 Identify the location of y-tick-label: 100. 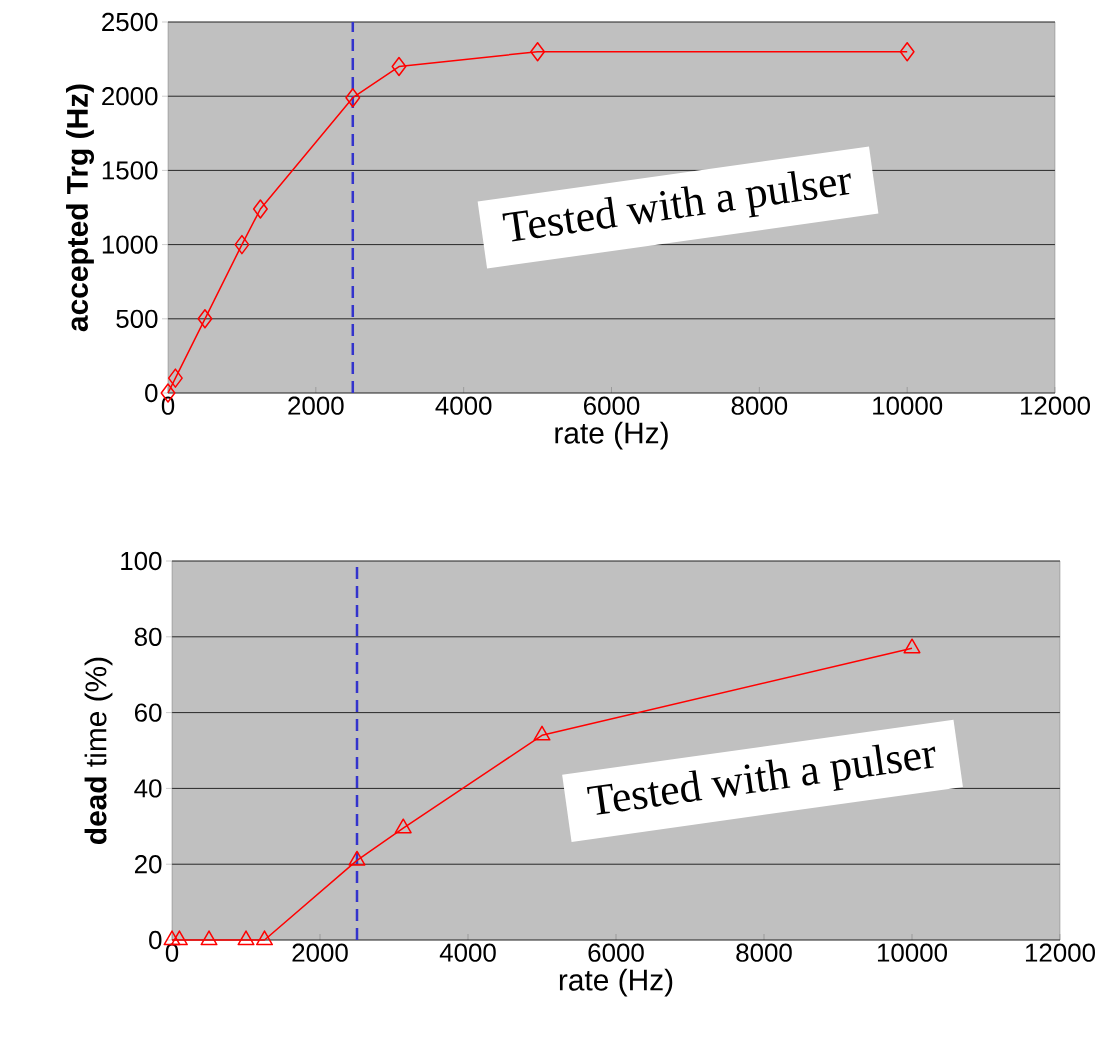
(141, 561).